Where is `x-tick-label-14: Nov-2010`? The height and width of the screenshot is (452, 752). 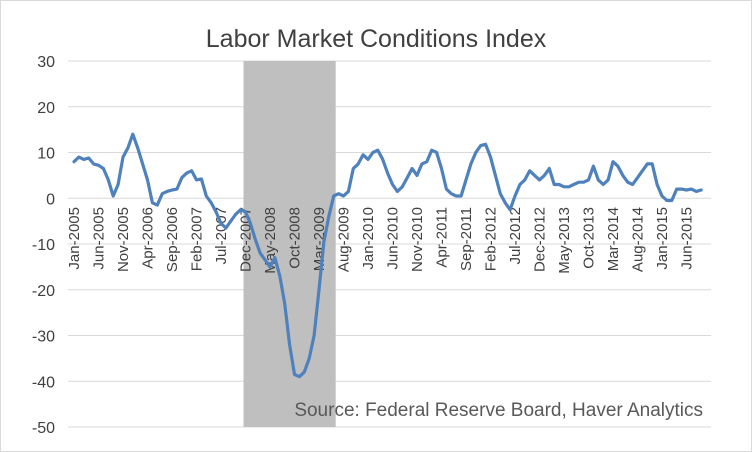 x-tick-label-14: Nov-2010 is located at coordinates (417, 239).